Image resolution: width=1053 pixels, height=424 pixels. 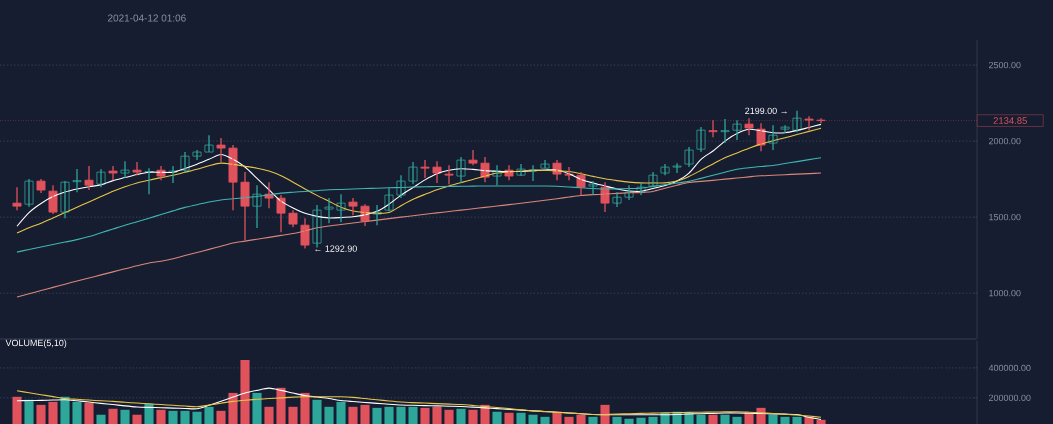 I want to click on y-tick-label: 1000.00, so click(x=1005, y=293).